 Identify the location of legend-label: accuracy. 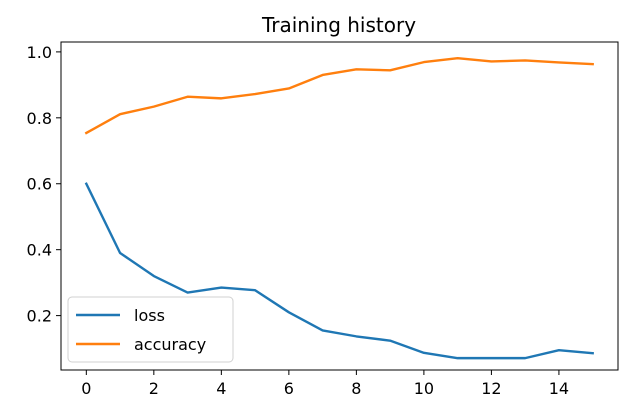
(170, 344).